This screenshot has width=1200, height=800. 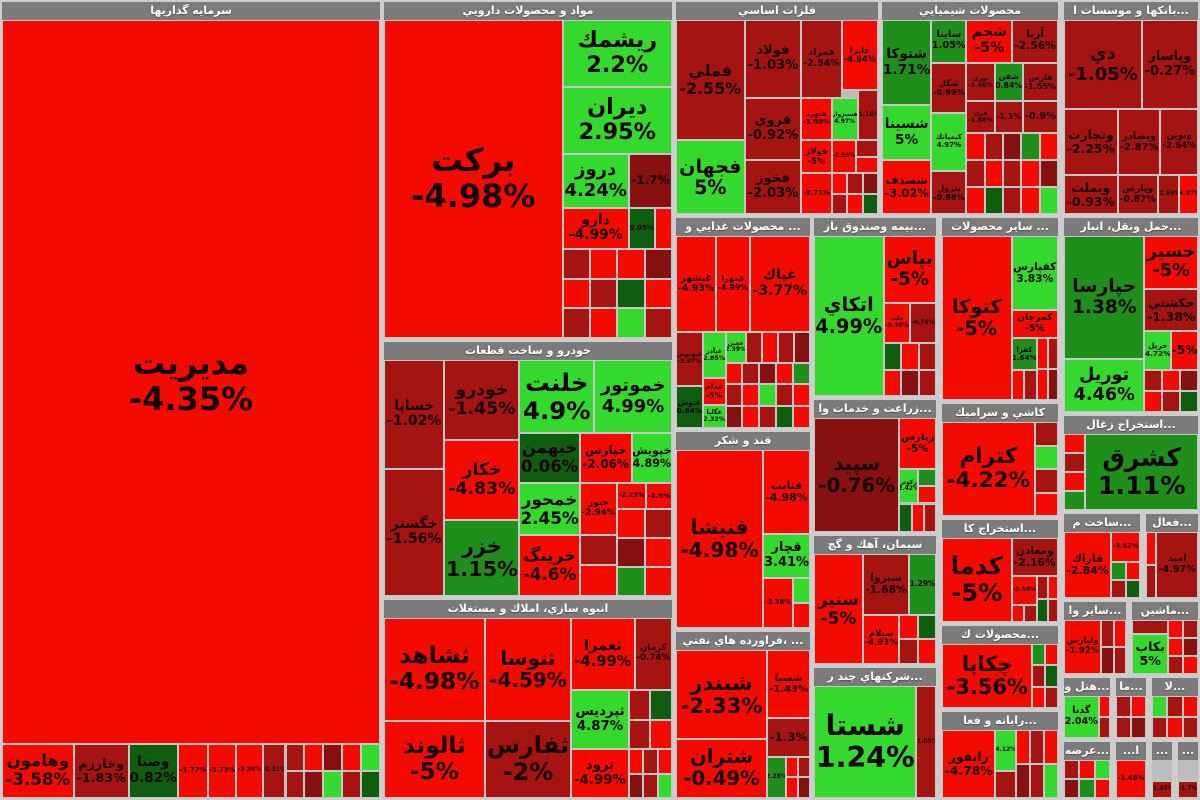 What do you see at coordinates (843, 157) in the screenshot?
I see `tile-metals-10: -2.59%` at bounding box center [843, 157].